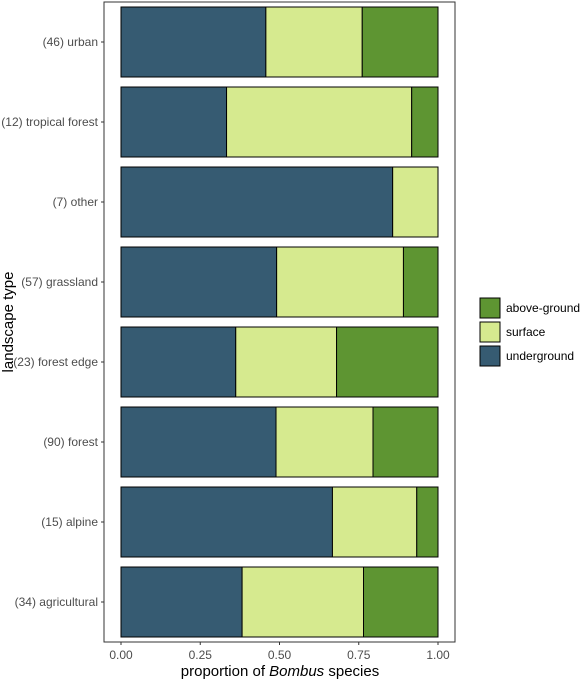  Describe the element at coordinates (69, 522) in the screenshot. I see `y-tick-label: (15) alpine` at that location.